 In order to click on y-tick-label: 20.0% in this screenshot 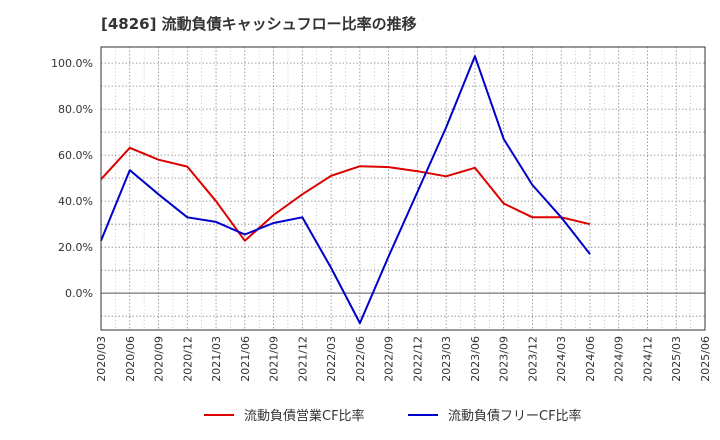, I will do `click(75, 247)`.